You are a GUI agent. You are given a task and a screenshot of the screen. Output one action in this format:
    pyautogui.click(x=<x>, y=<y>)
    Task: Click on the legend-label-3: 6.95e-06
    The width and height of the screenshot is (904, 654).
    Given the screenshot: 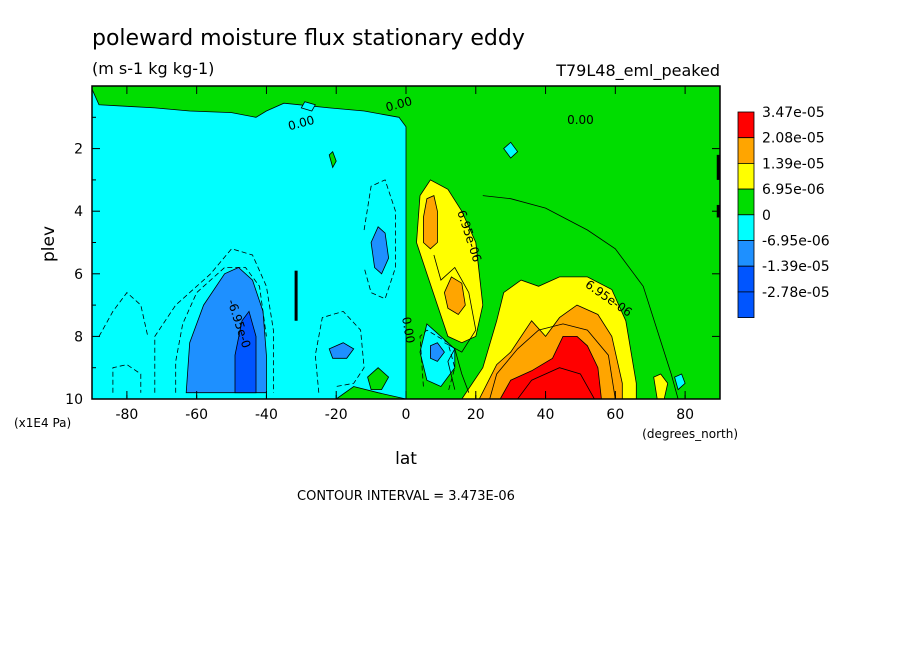 What is the action you would take?
    pyautogui.click(x=793, y=190)
    